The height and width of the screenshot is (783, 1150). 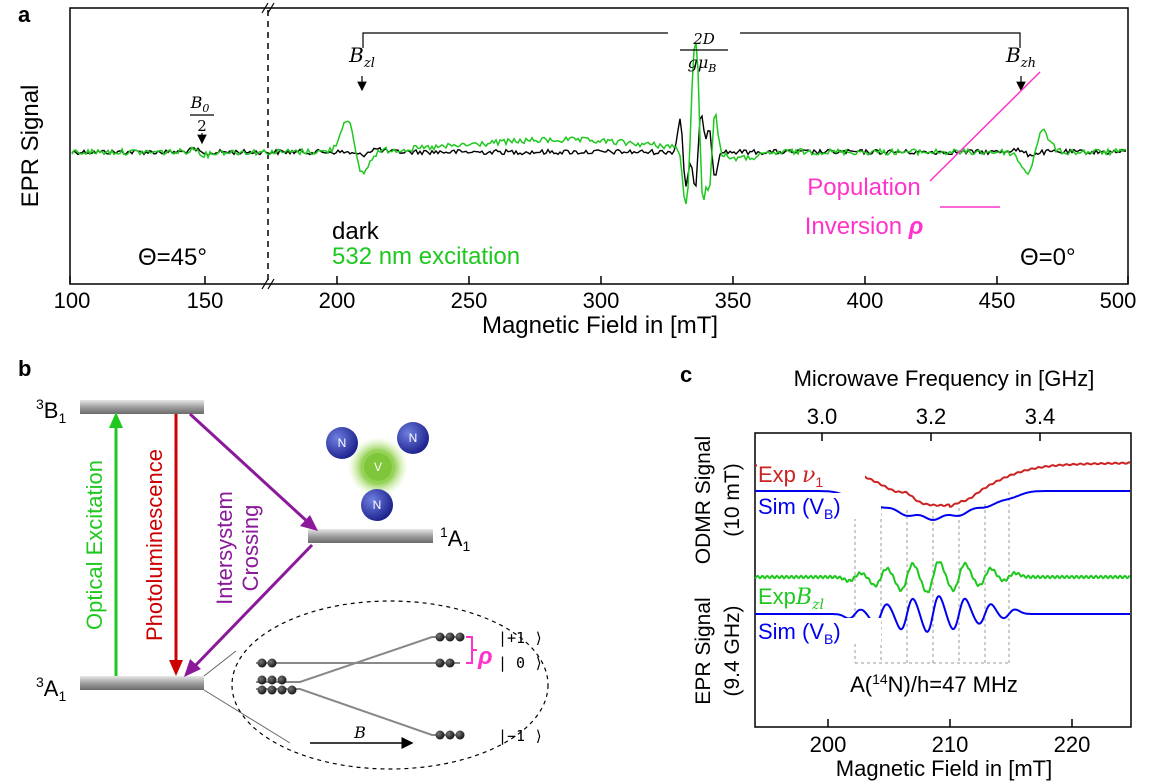 I want to click on svg-text: V, so click(x=378, y=467).